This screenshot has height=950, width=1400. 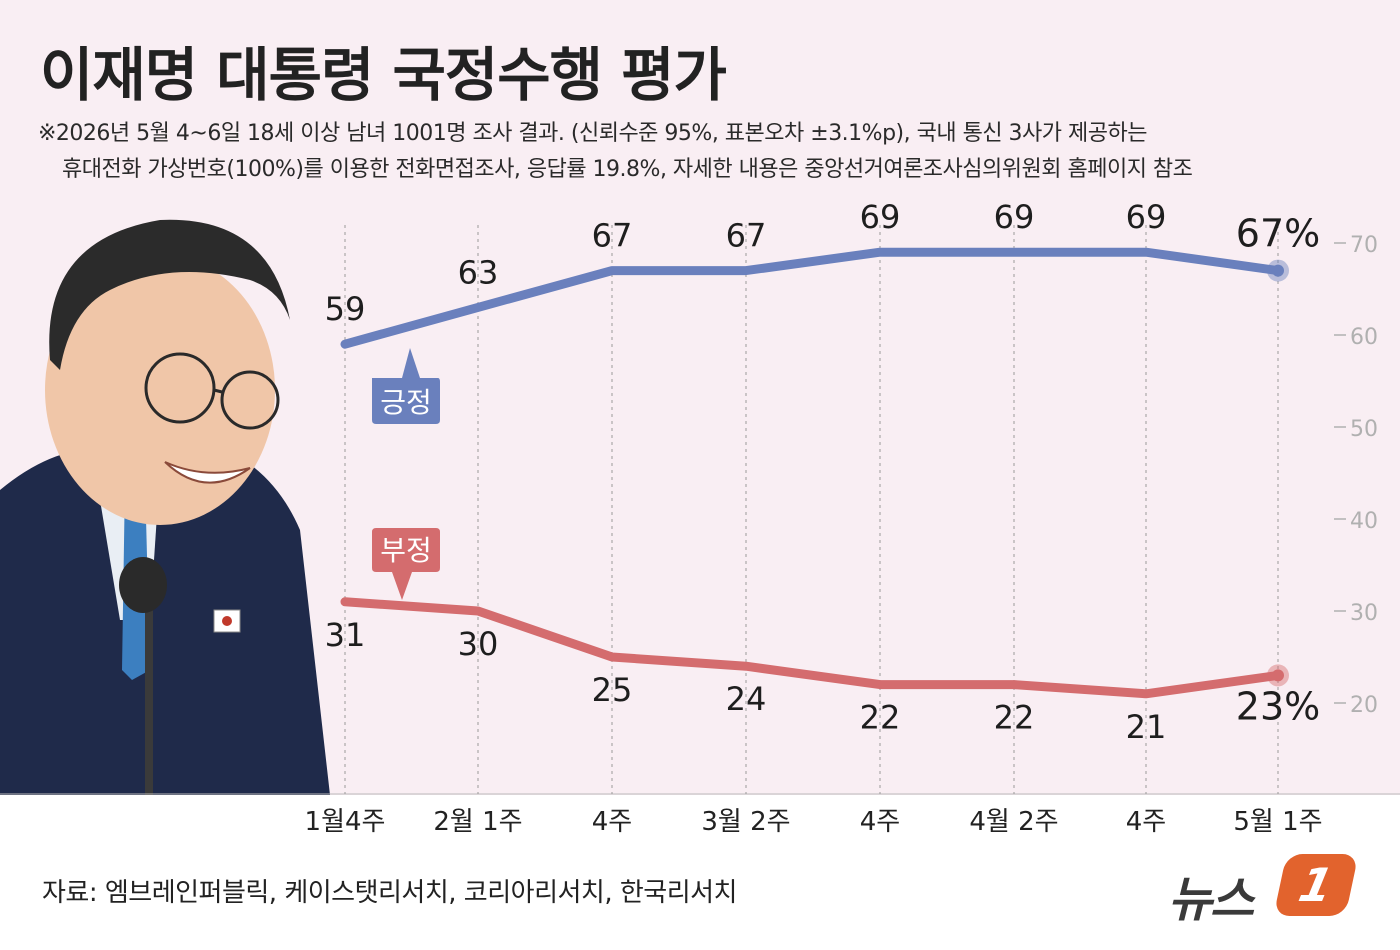 What do you see at coordinates (383, 75) in the screenshot?
I see `page-title: 이재명 대통령 국정수행 평가` at bounding box center [383, 75].